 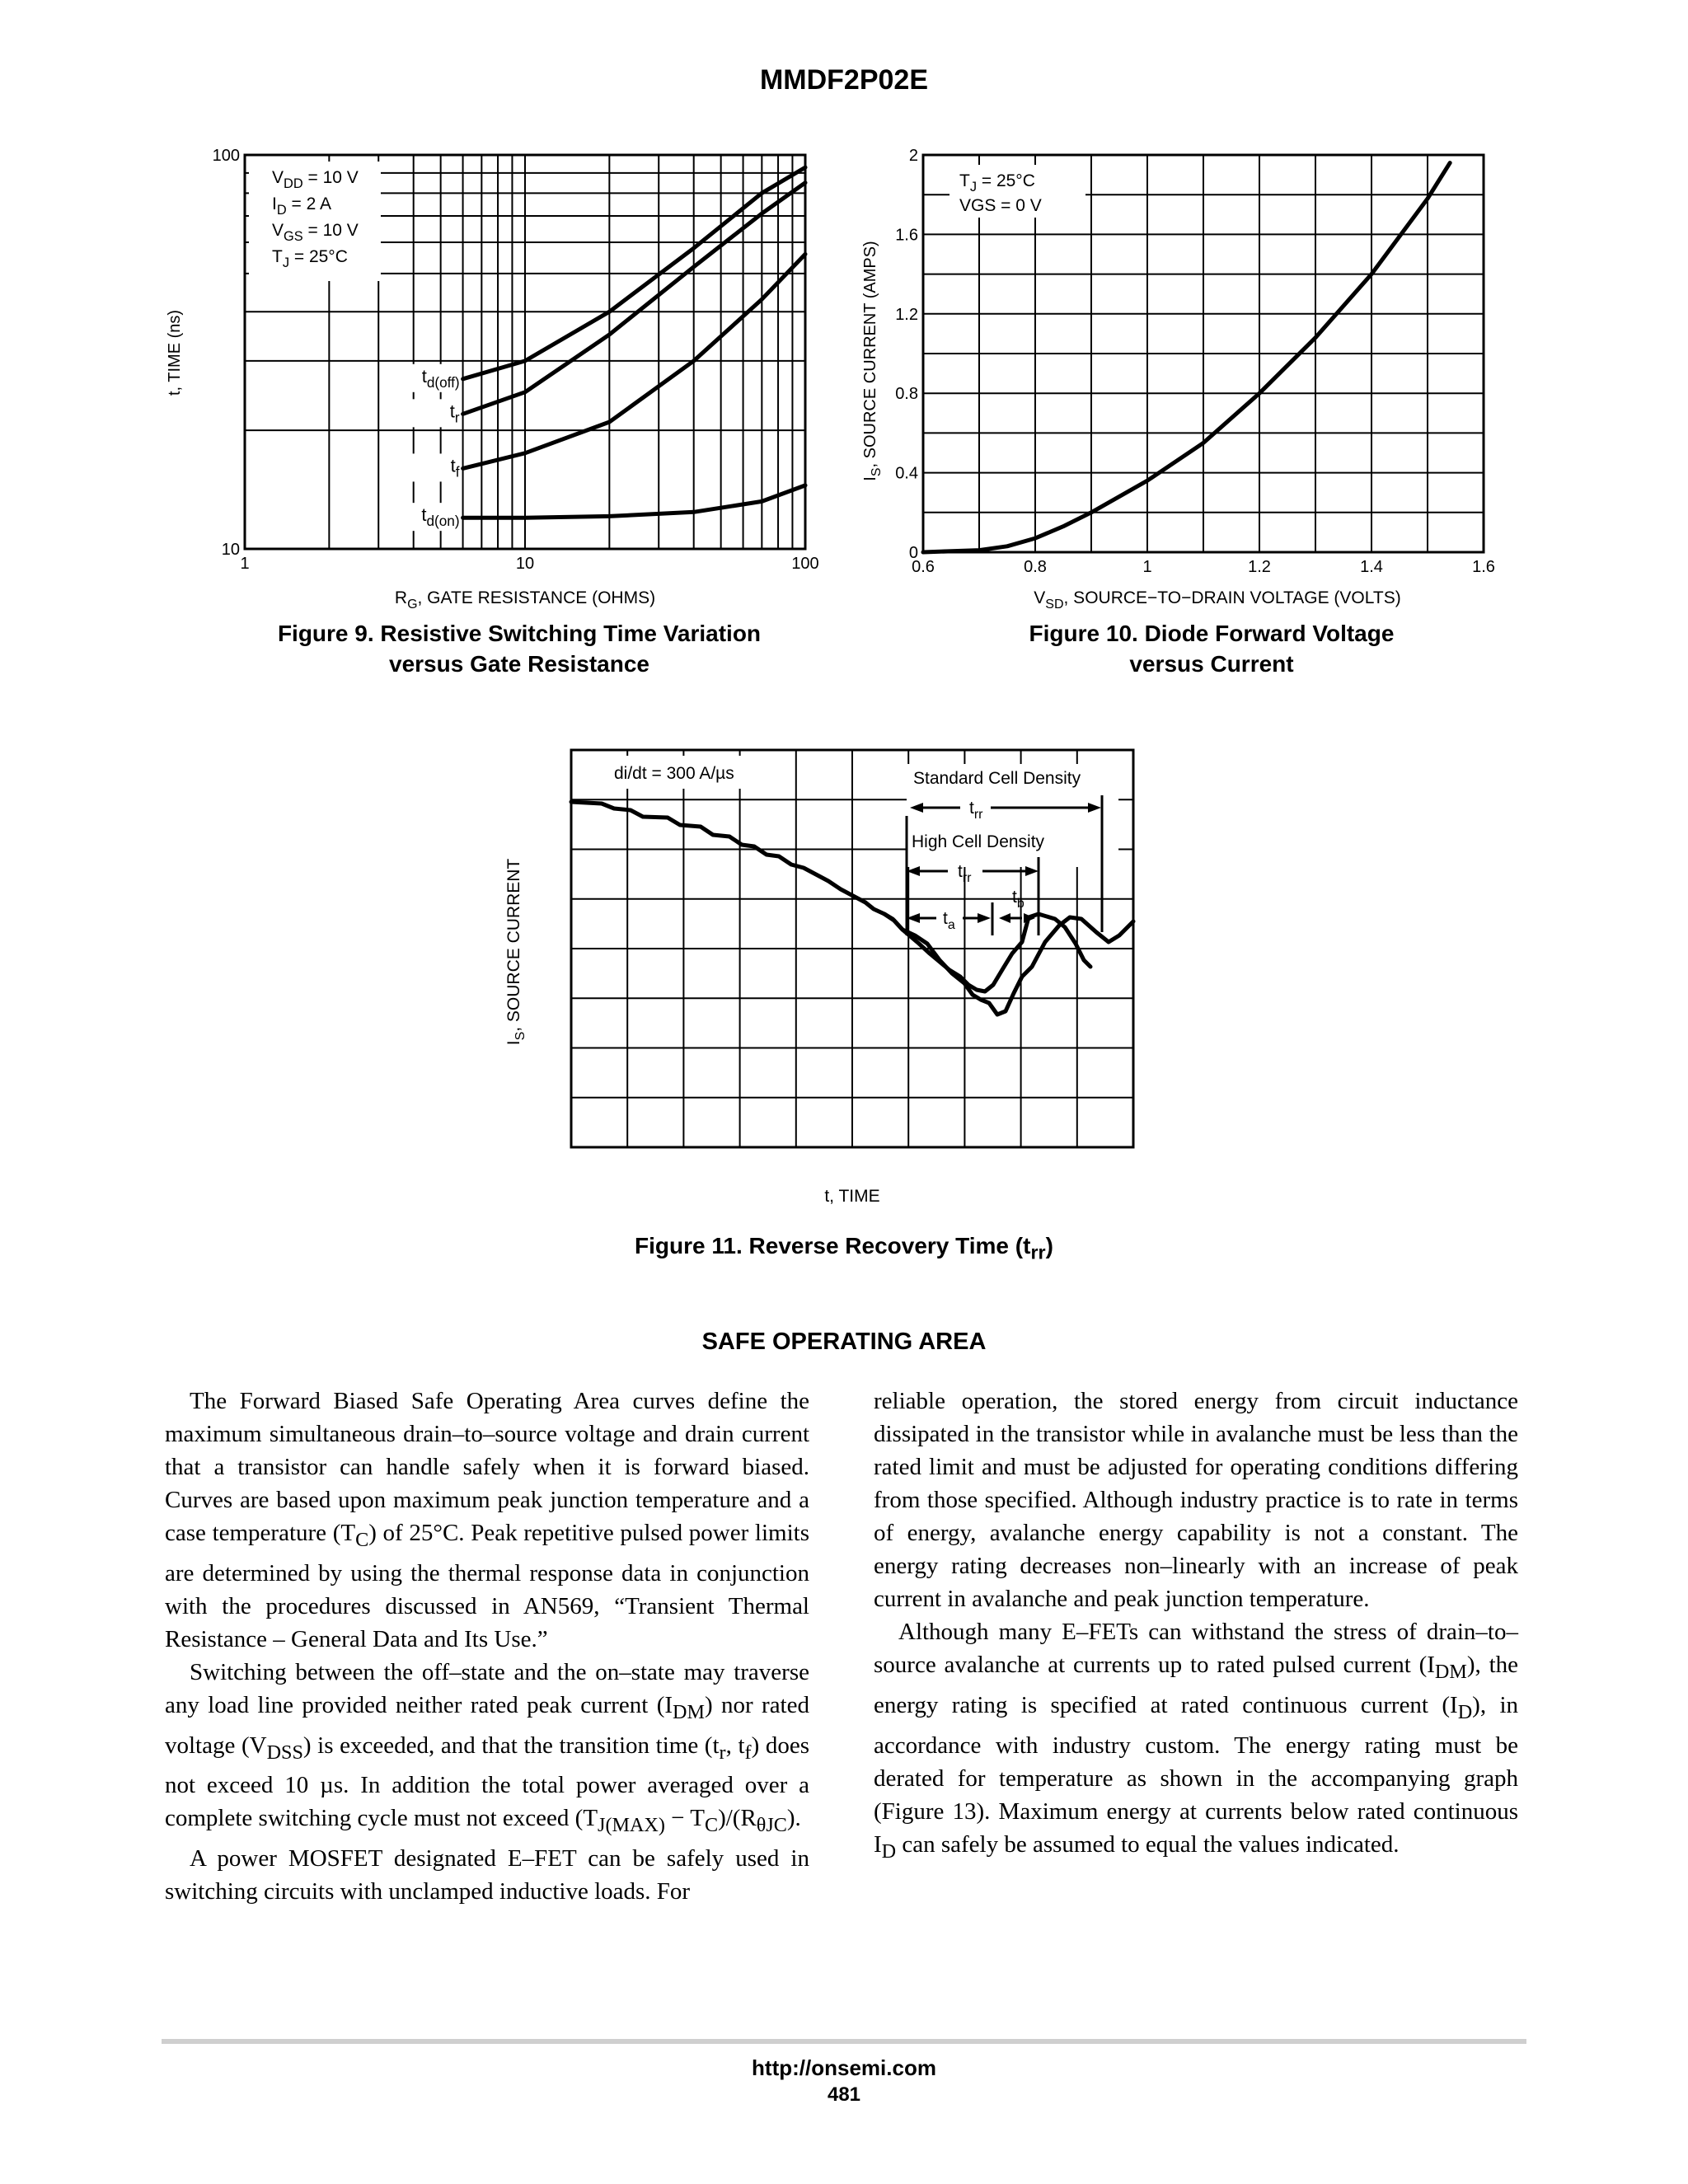 I want to click on figure10-y-tick-label: 1.6, so click(x=906, y=235).